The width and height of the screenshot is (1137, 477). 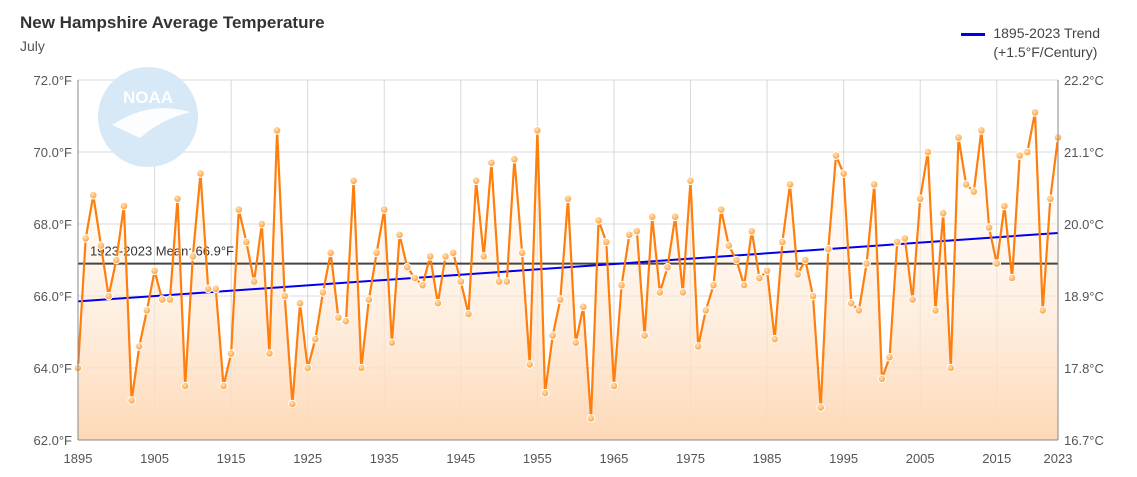 What do you see at coordinates (974, 191) in the screenshot?
I see `data-point-2012` at bounding box center [974, 191].